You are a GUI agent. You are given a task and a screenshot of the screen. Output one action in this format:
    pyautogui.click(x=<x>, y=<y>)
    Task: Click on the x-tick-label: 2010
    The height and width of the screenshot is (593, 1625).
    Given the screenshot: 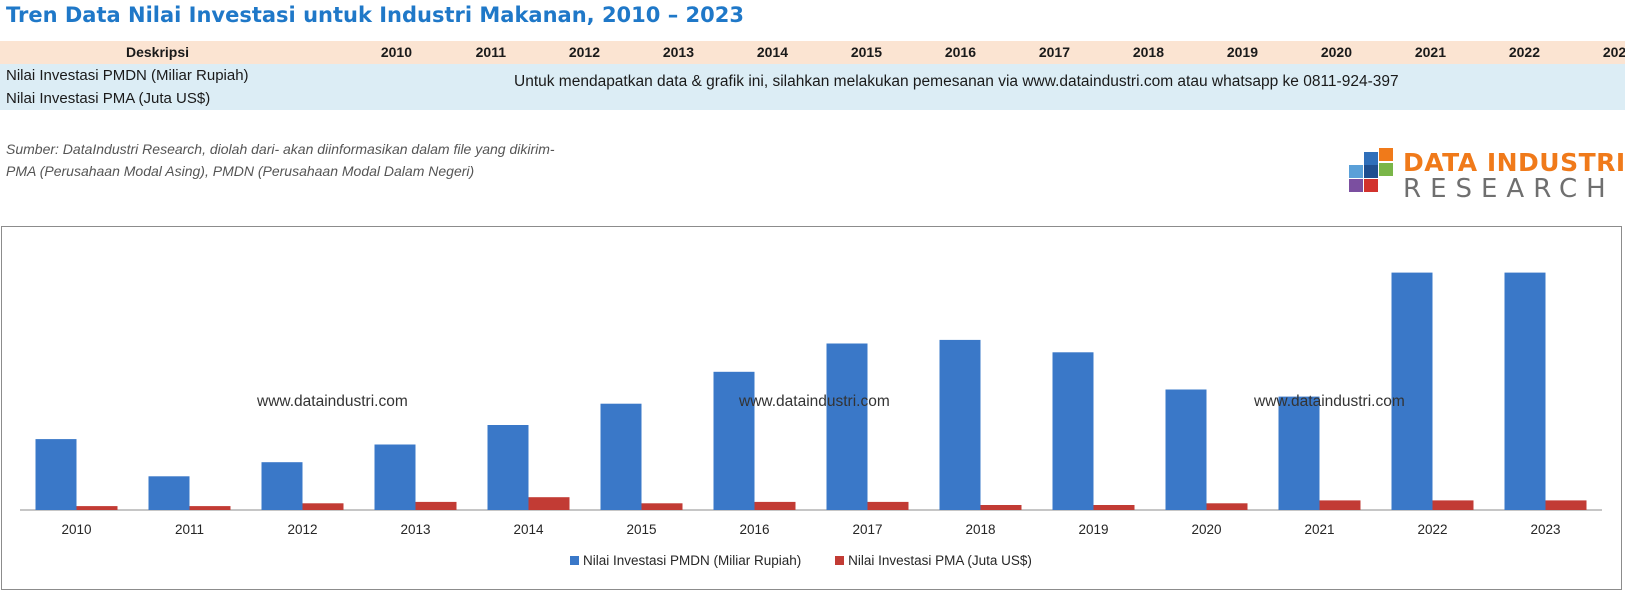 What is the action you would take?
    pyautogui.click(x=76, y=529)
    